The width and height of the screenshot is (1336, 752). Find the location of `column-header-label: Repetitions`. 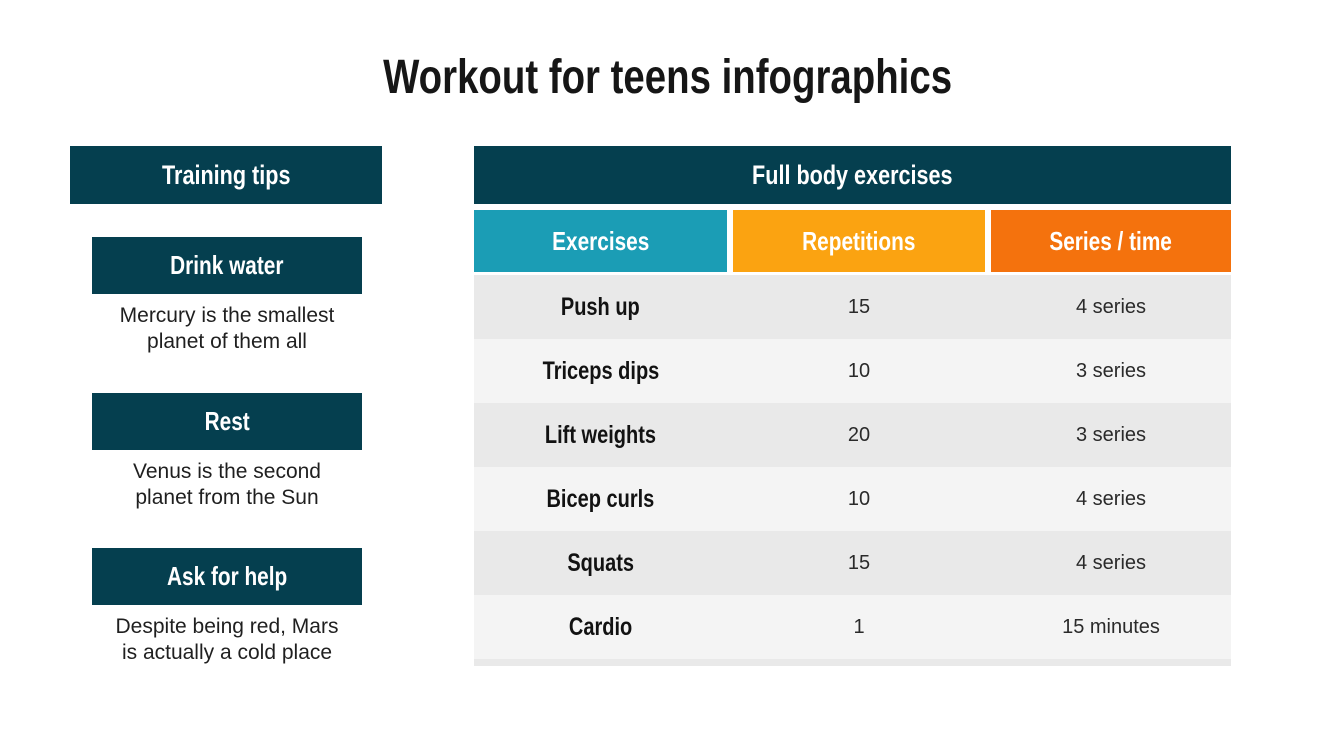

column-header-label: Repetitions is located at coordinates (859, 240).